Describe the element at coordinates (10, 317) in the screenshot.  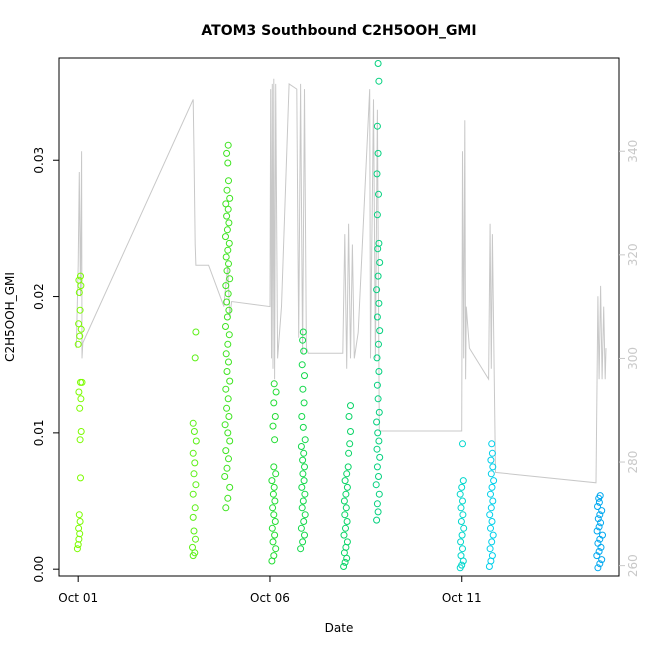
I see `y-axis-label: C2H5OOH_GMI` at that location.